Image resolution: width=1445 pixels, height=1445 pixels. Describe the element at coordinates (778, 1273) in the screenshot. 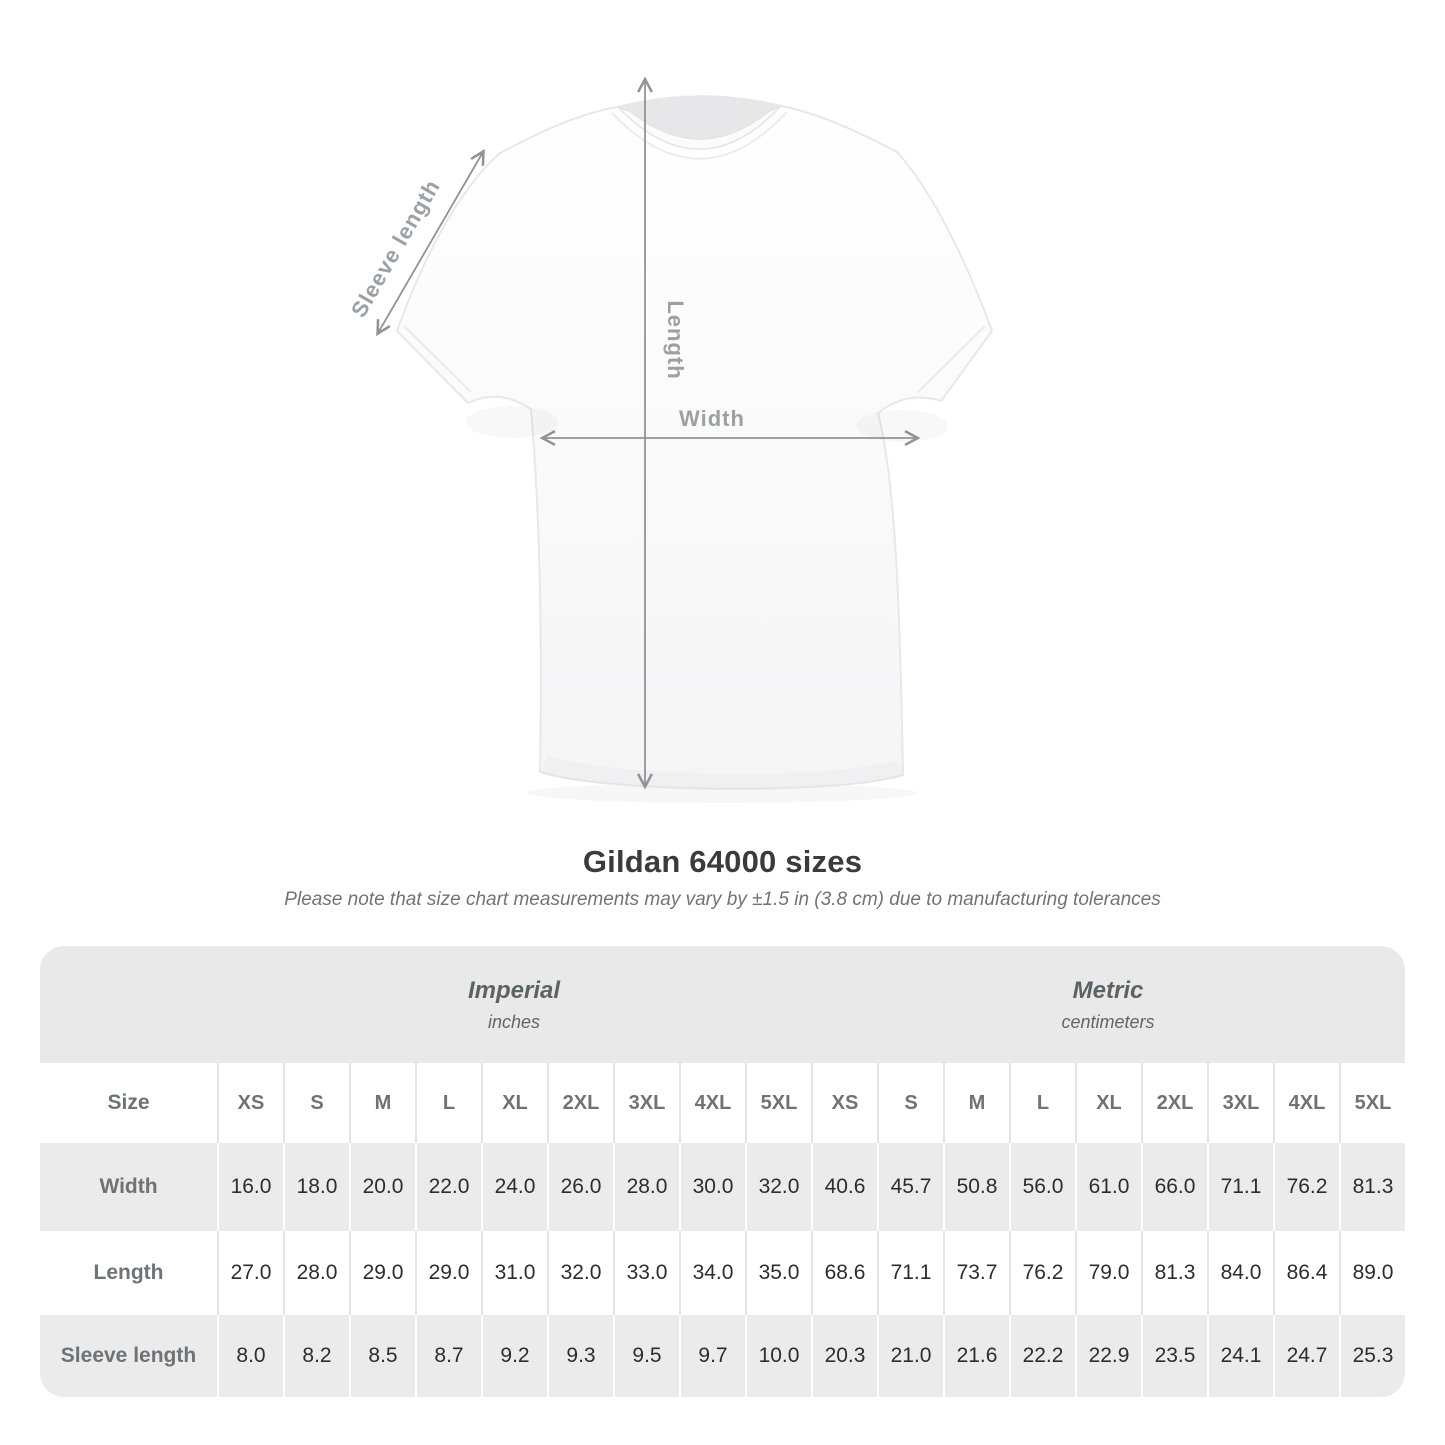

I see `table-cell: 35.0` at that location.